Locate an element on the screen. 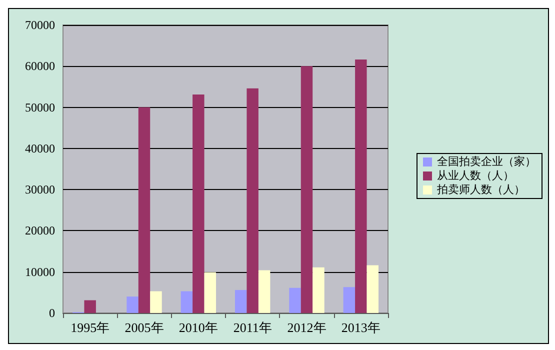 The height and width of the screenshot is (350, 555). x-tick-label: 2011年 is located at coordinates (252, 327).